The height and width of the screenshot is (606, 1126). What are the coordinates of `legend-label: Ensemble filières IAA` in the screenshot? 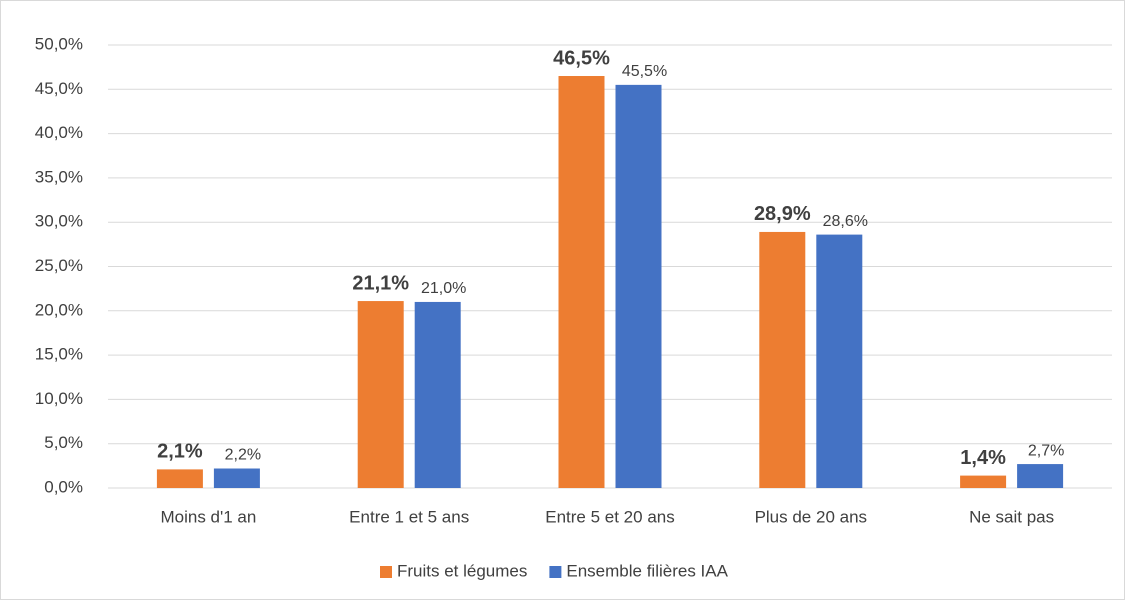 It's located at (647, 570).